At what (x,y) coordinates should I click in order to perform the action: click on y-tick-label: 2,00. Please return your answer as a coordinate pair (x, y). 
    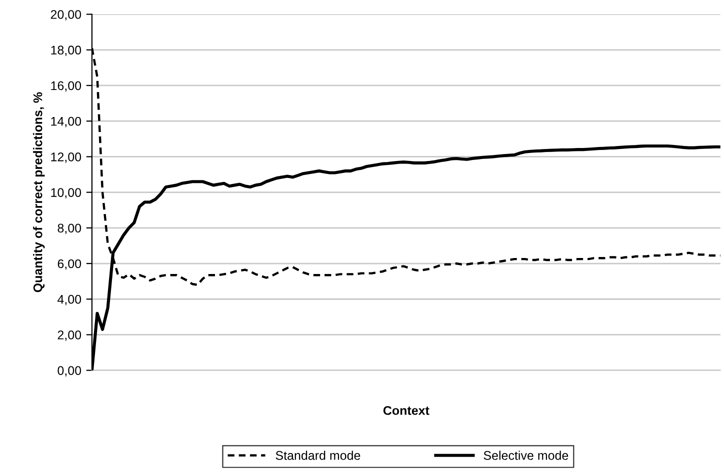
    Looking at the image, I should click on (70, 335).